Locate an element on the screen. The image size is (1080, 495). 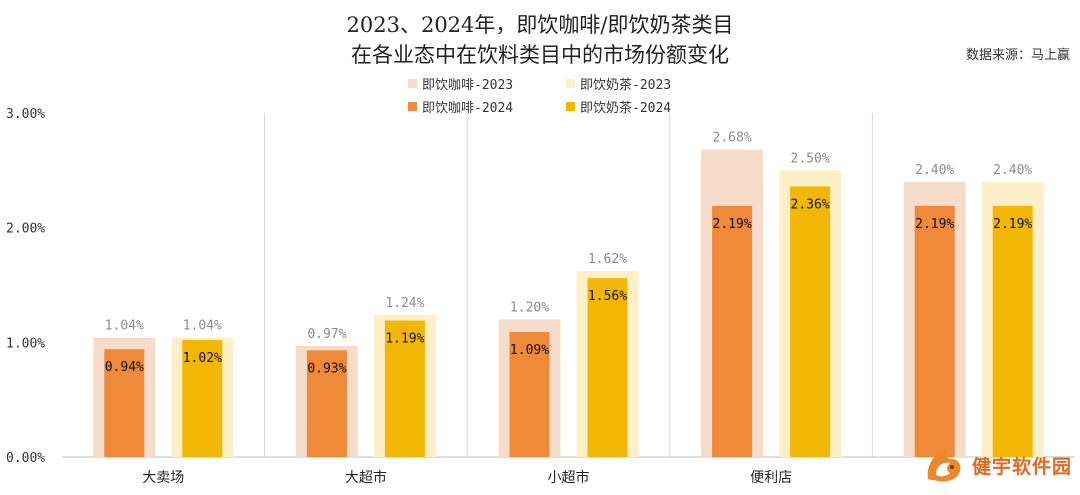
legend-item-milktea-2023: 即饮奶茶-2023 is located at coordinates (618, 83).